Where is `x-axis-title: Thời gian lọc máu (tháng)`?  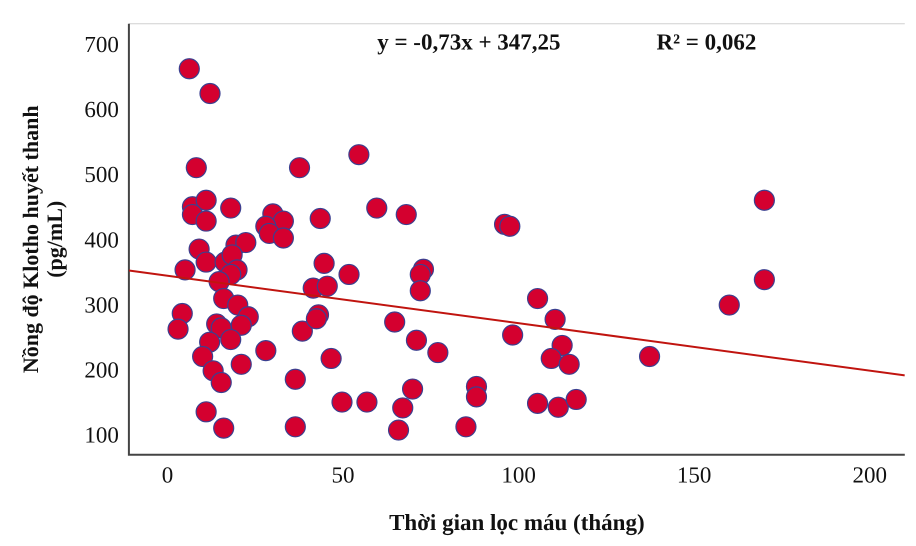 x-axis-title: Thời gian lọc máu (tháng) is located at coordinates (517, 523).